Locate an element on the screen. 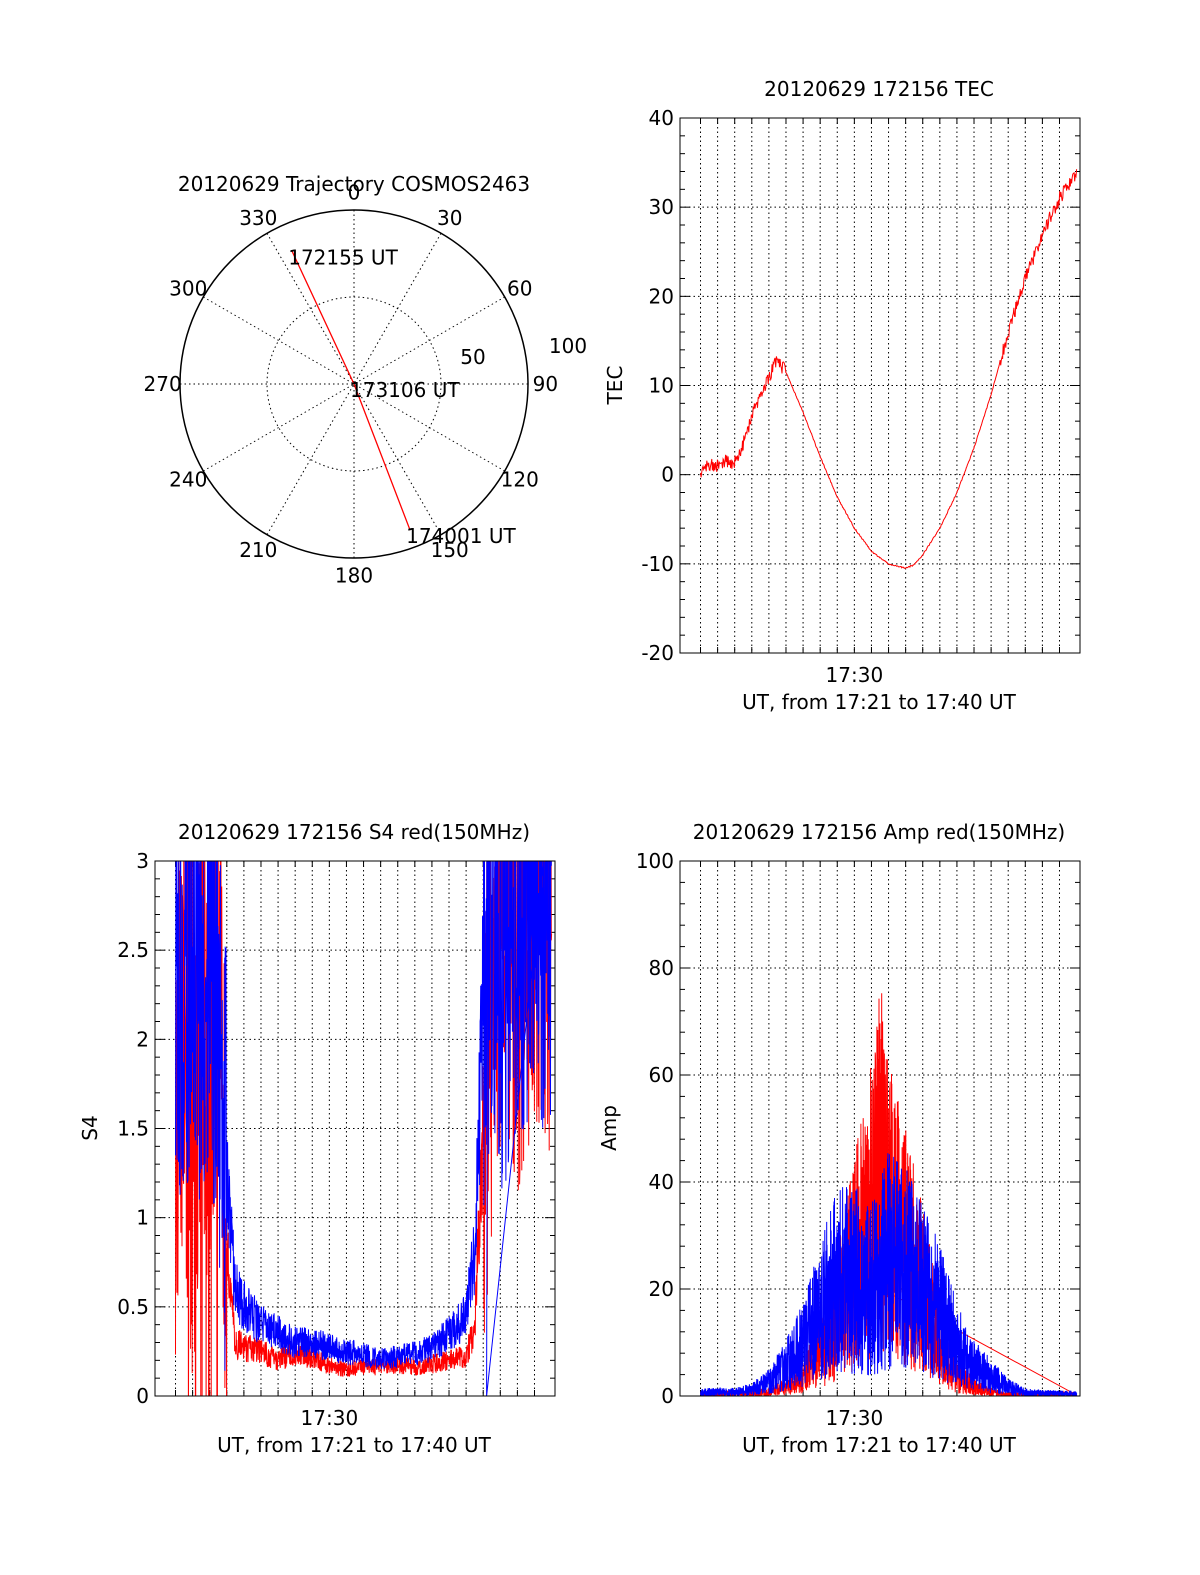 The height and width of the screenshot is (1575, 1200). polar-azimuth-labels: 0 30 60 90 120 150 180 210 240 270 300 330 is located at coordinates (351, 384).